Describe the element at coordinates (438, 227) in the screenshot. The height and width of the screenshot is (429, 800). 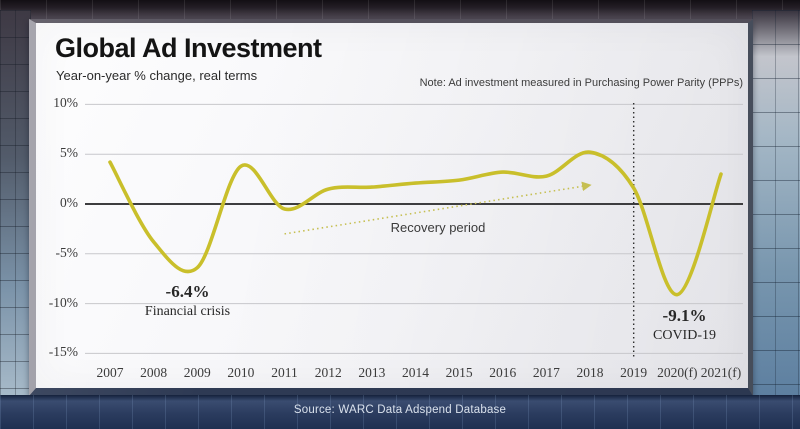
I see `annotation-recovery-period: Recovery period` at that location.